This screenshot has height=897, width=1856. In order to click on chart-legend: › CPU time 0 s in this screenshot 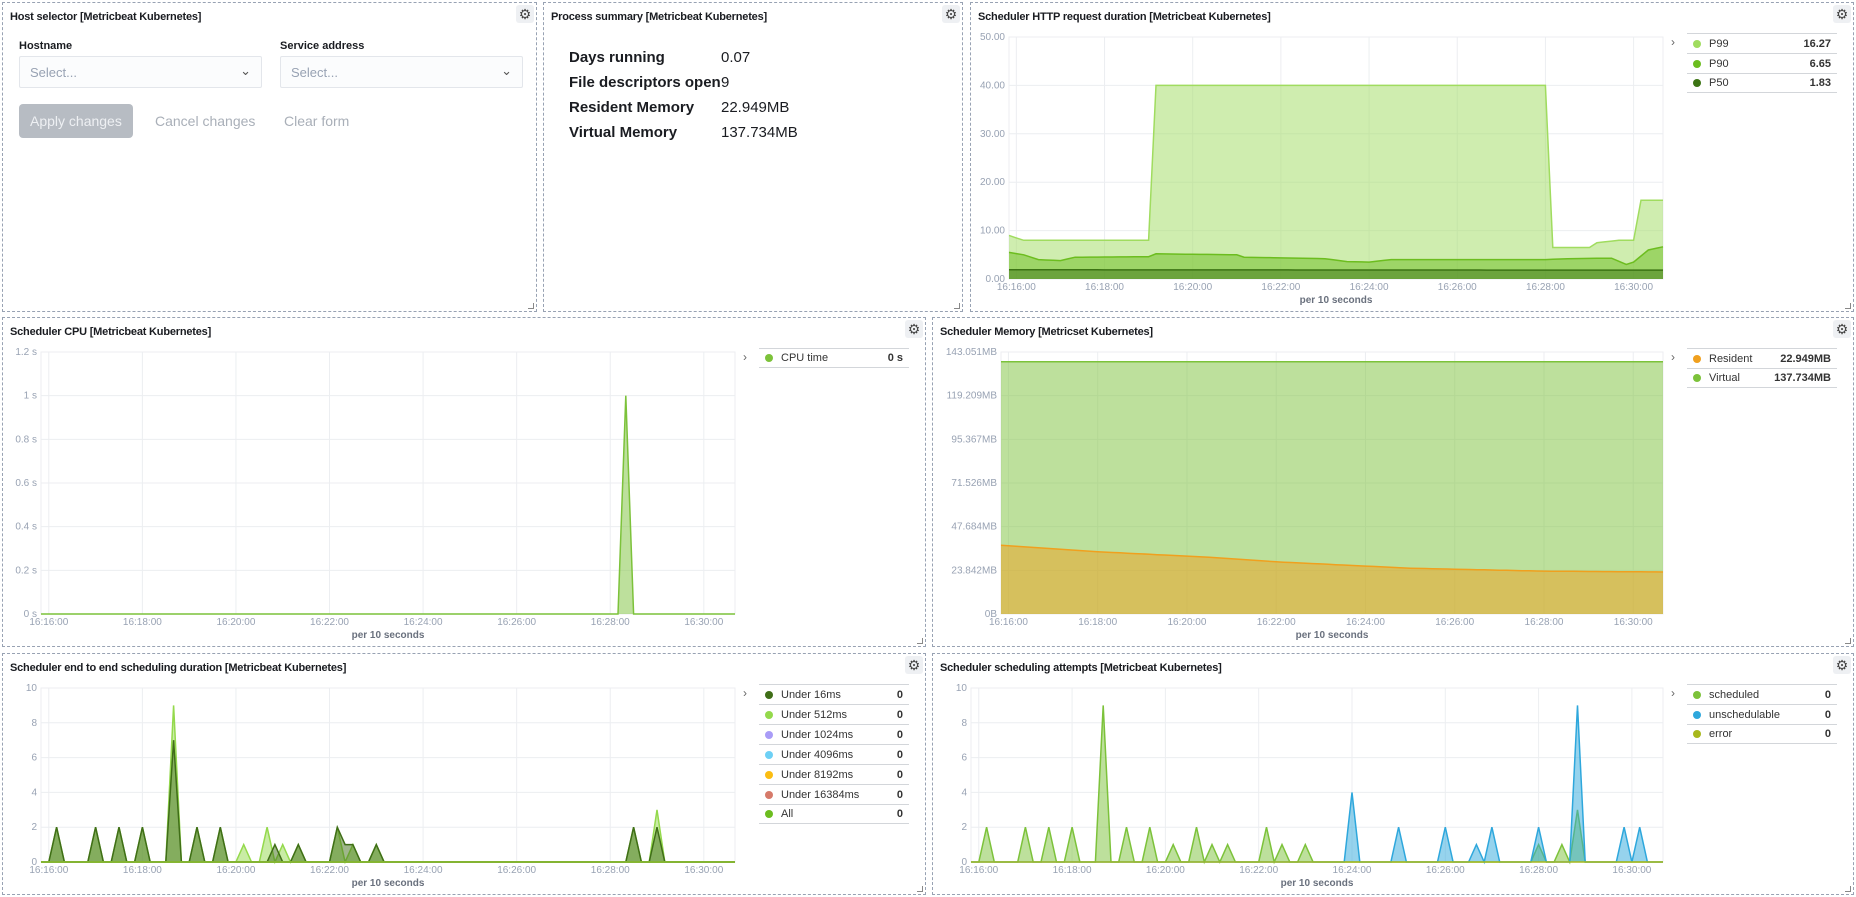, I will do `click(826, 358)`.